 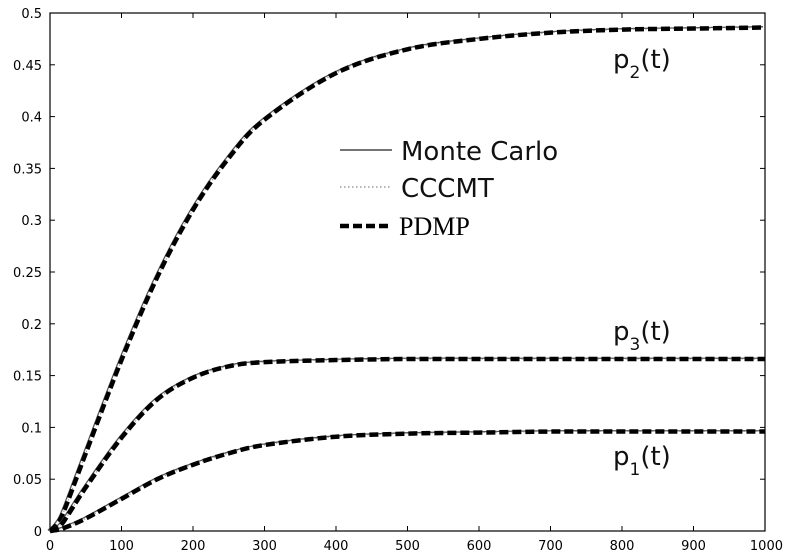 I want to click on curve-label-p3: p3(t), so click(x=642, y=336).